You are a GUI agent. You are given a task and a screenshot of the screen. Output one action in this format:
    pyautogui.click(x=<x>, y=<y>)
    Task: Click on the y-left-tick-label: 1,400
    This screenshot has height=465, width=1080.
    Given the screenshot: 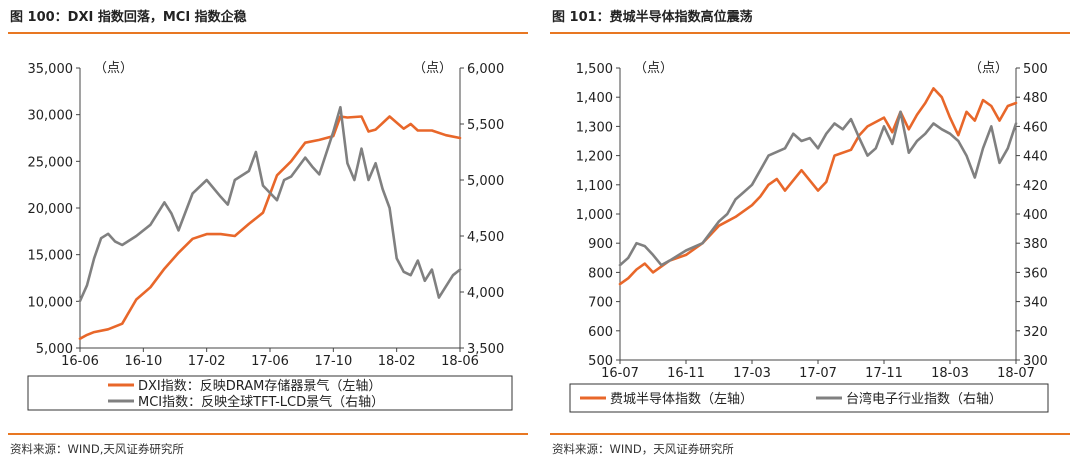 What is the action you would take?
    pyautogui.click(x=594, y=98)
    